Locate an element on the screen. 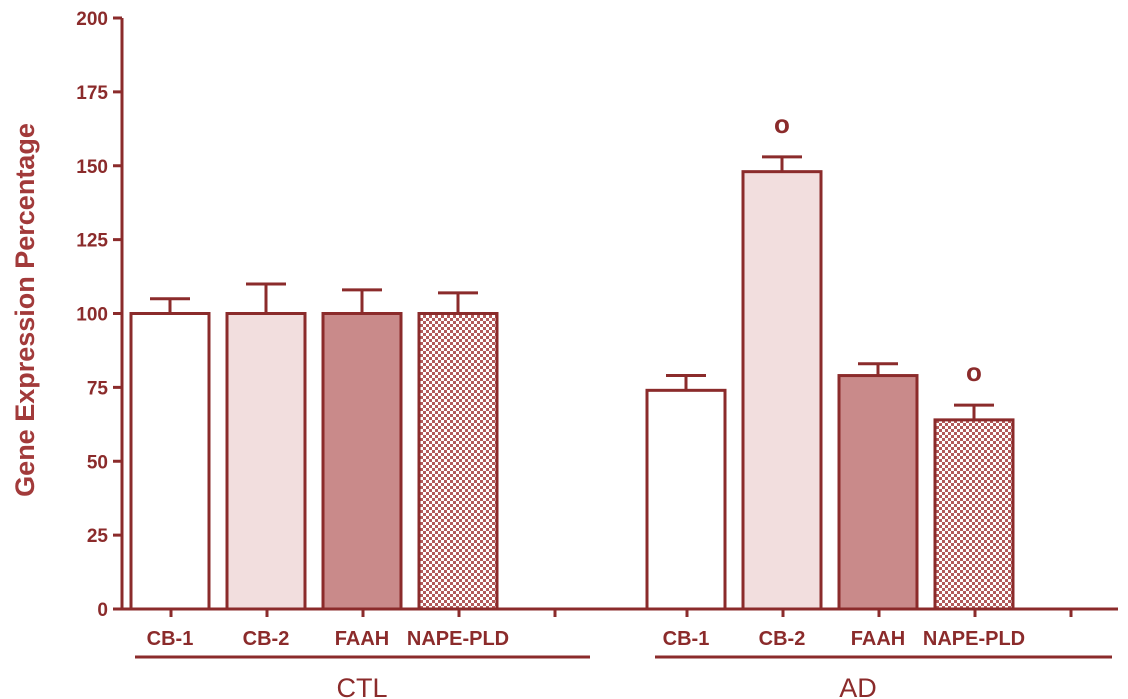 This screenshot has width=1128, height=699. y-tick-label: 0 is located at coordinates (102, 610).